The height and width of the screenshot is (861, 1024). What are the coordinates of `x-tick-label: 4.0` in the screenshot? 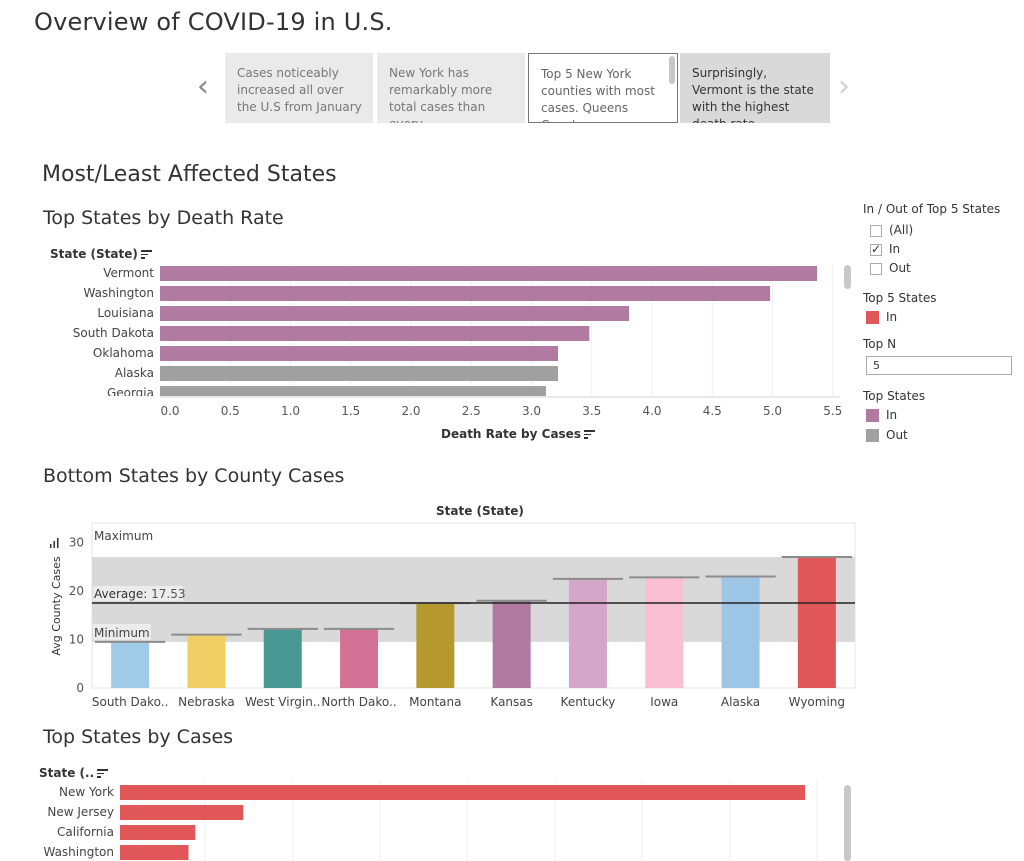 It's located at (651, 411).